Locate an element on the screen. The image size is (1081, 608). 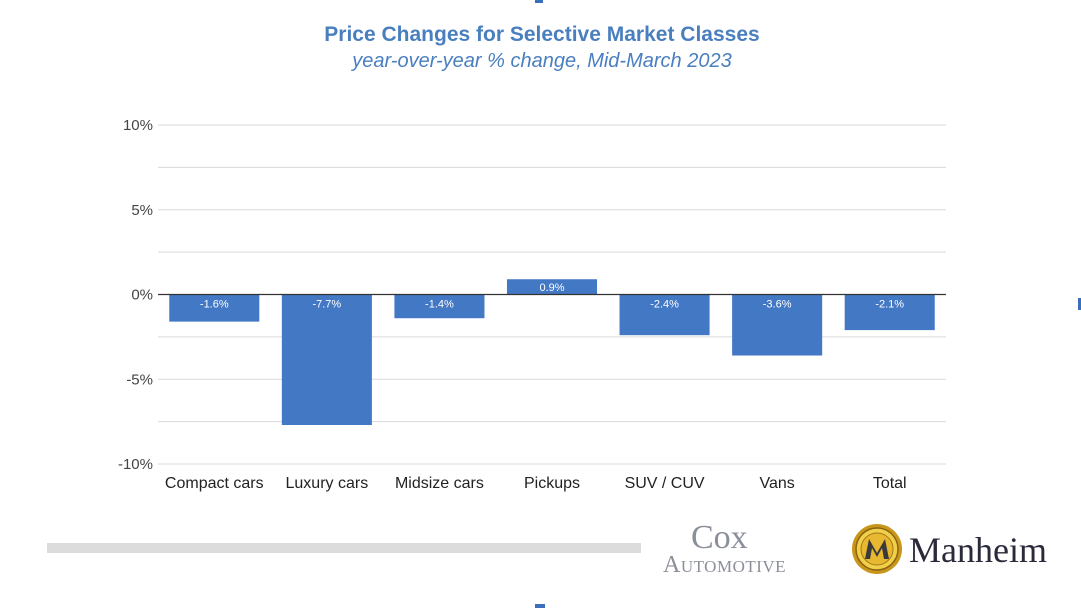
y-tick-label: 5% is located at coordinates (142, 210).